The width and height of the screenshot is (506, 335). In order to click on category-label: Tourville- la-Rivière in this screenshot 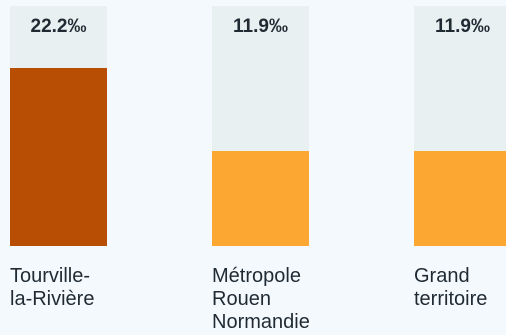, I will do `click(52, 287)`.